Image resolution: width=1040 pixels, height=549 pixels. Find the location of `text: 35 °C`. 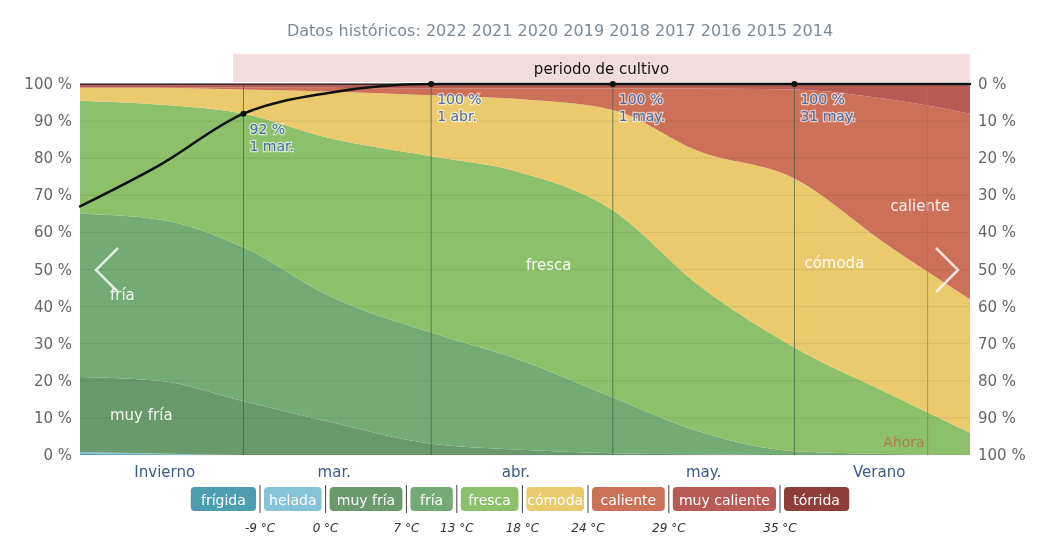

text: 35 °C is located at coordinates (780, 528).